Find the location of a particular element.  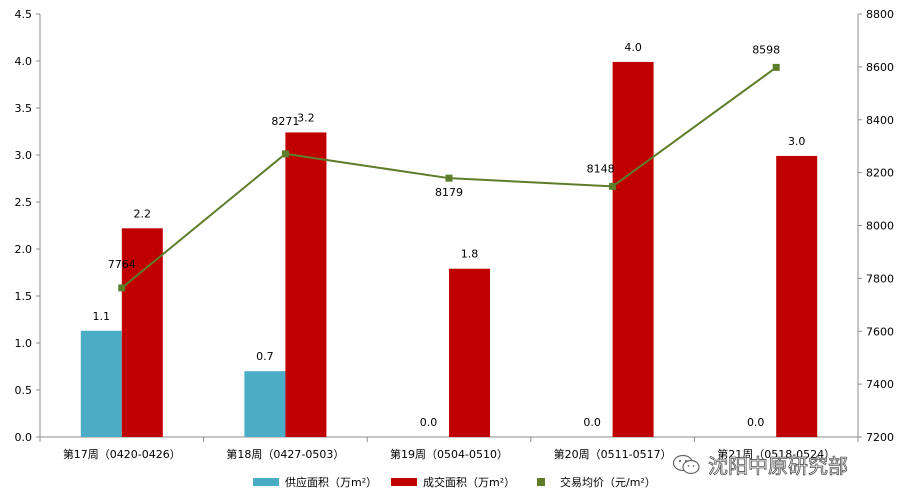

y-right-tick-label: 7200 is located at coordinates (880, 437).